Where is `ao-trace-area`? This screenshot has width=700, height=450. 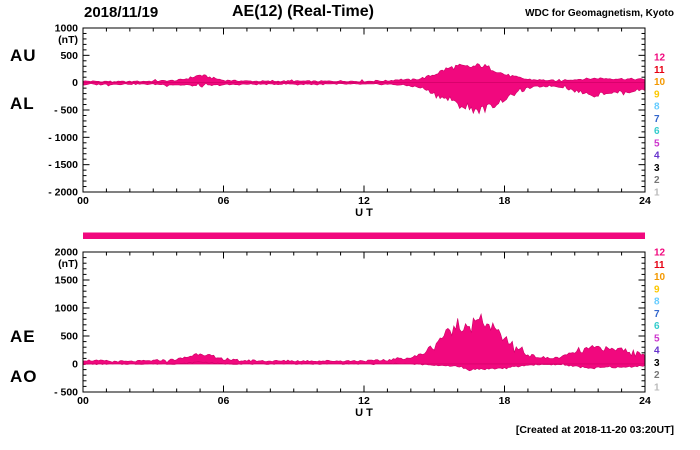 ao-trace-area is located at coordinates (364, 366).